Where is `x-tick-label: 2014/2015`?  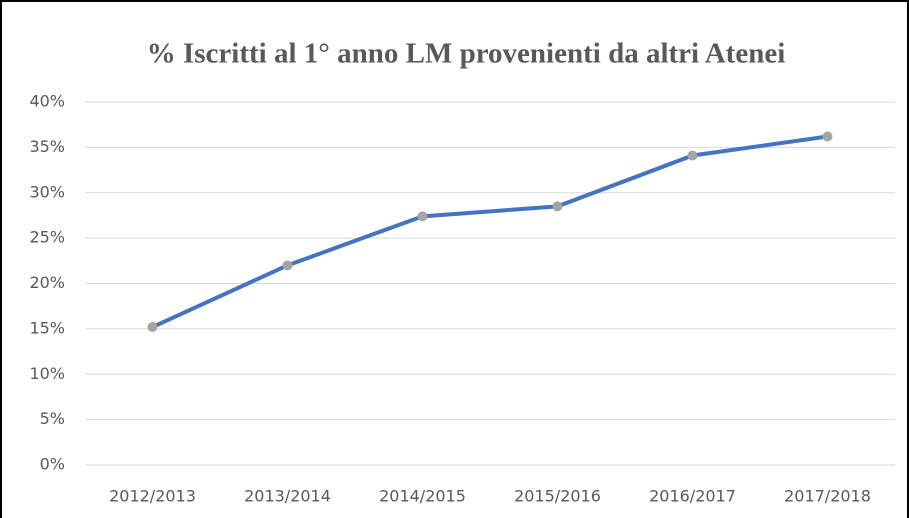
x-tick-label: 2014/2015 is located at coordinates (422, 496).